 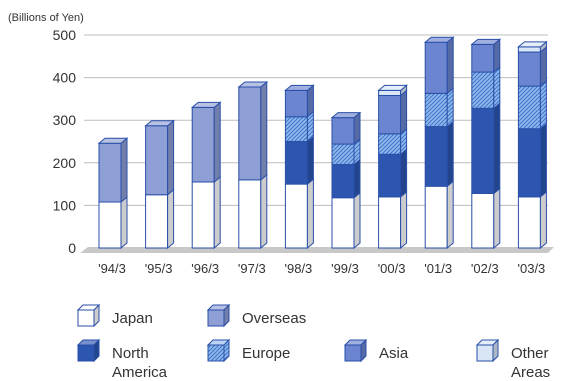 I want to click on legend-label: North, so click(x=130, y=353).